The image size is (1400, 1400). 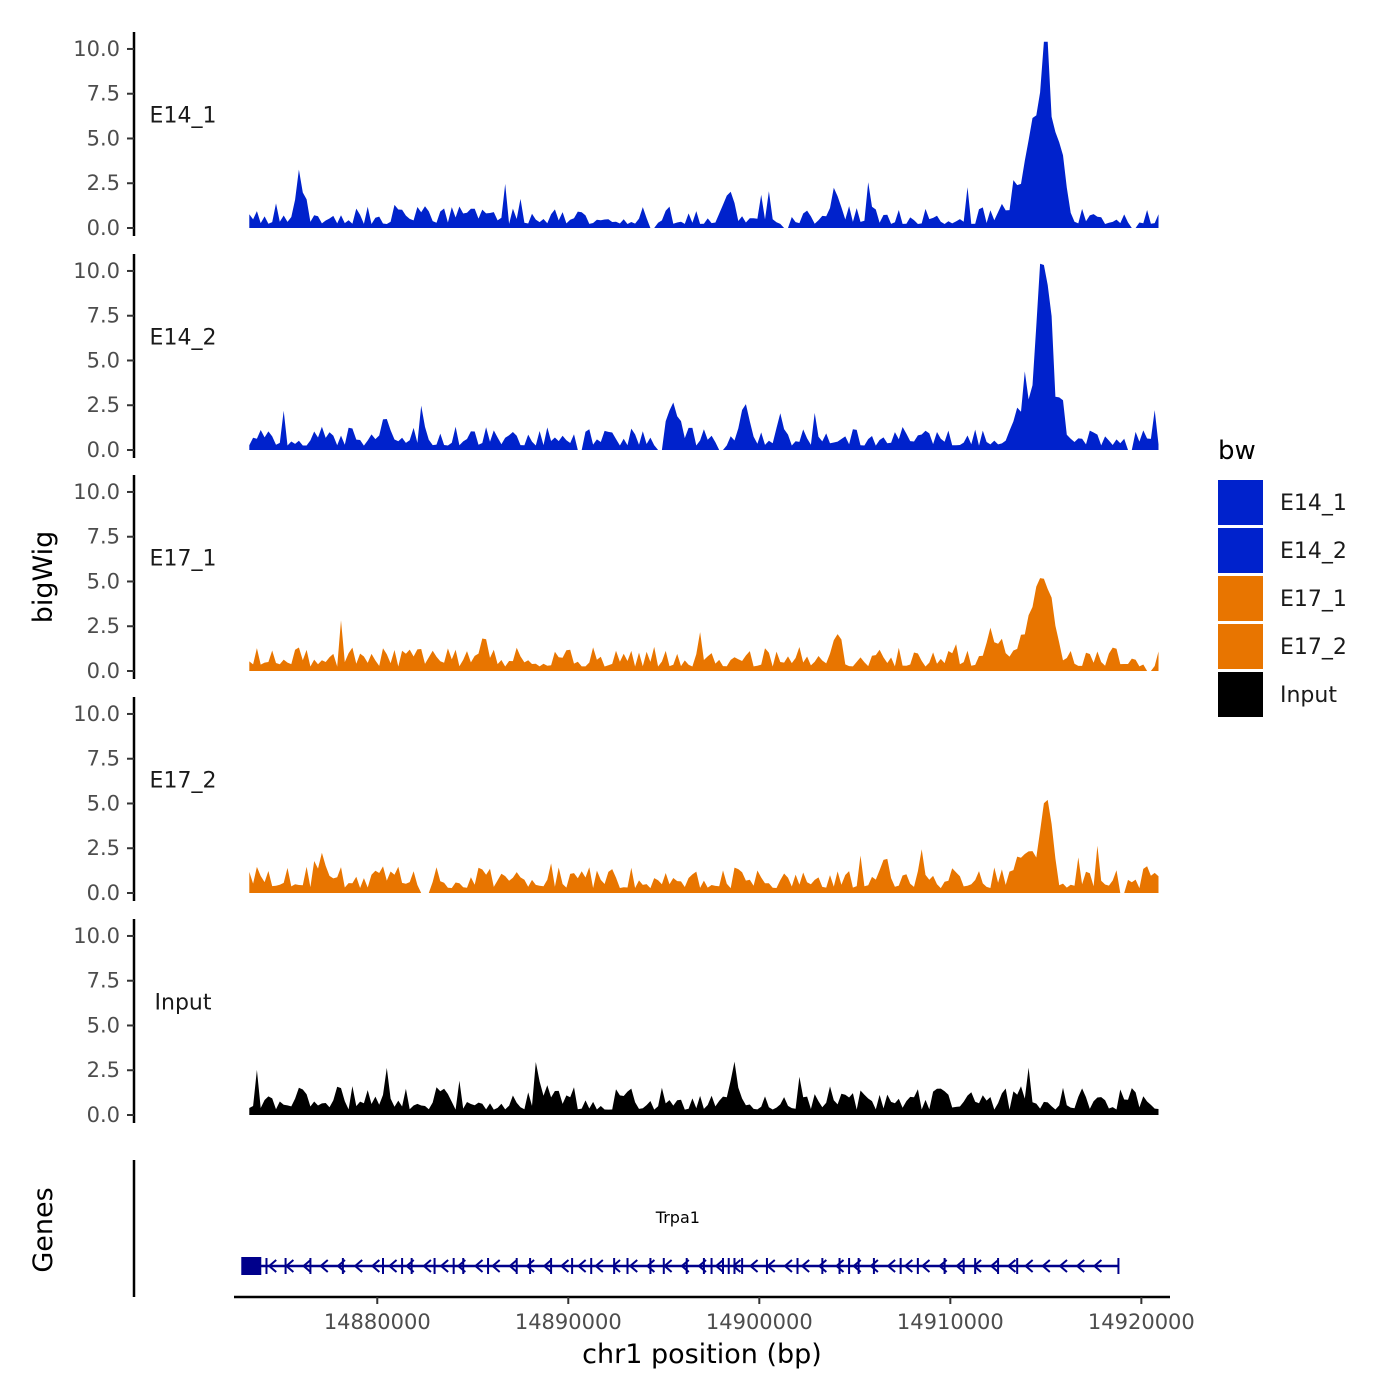 I want to click on track-label: Input, so click(x=183, y=1002).